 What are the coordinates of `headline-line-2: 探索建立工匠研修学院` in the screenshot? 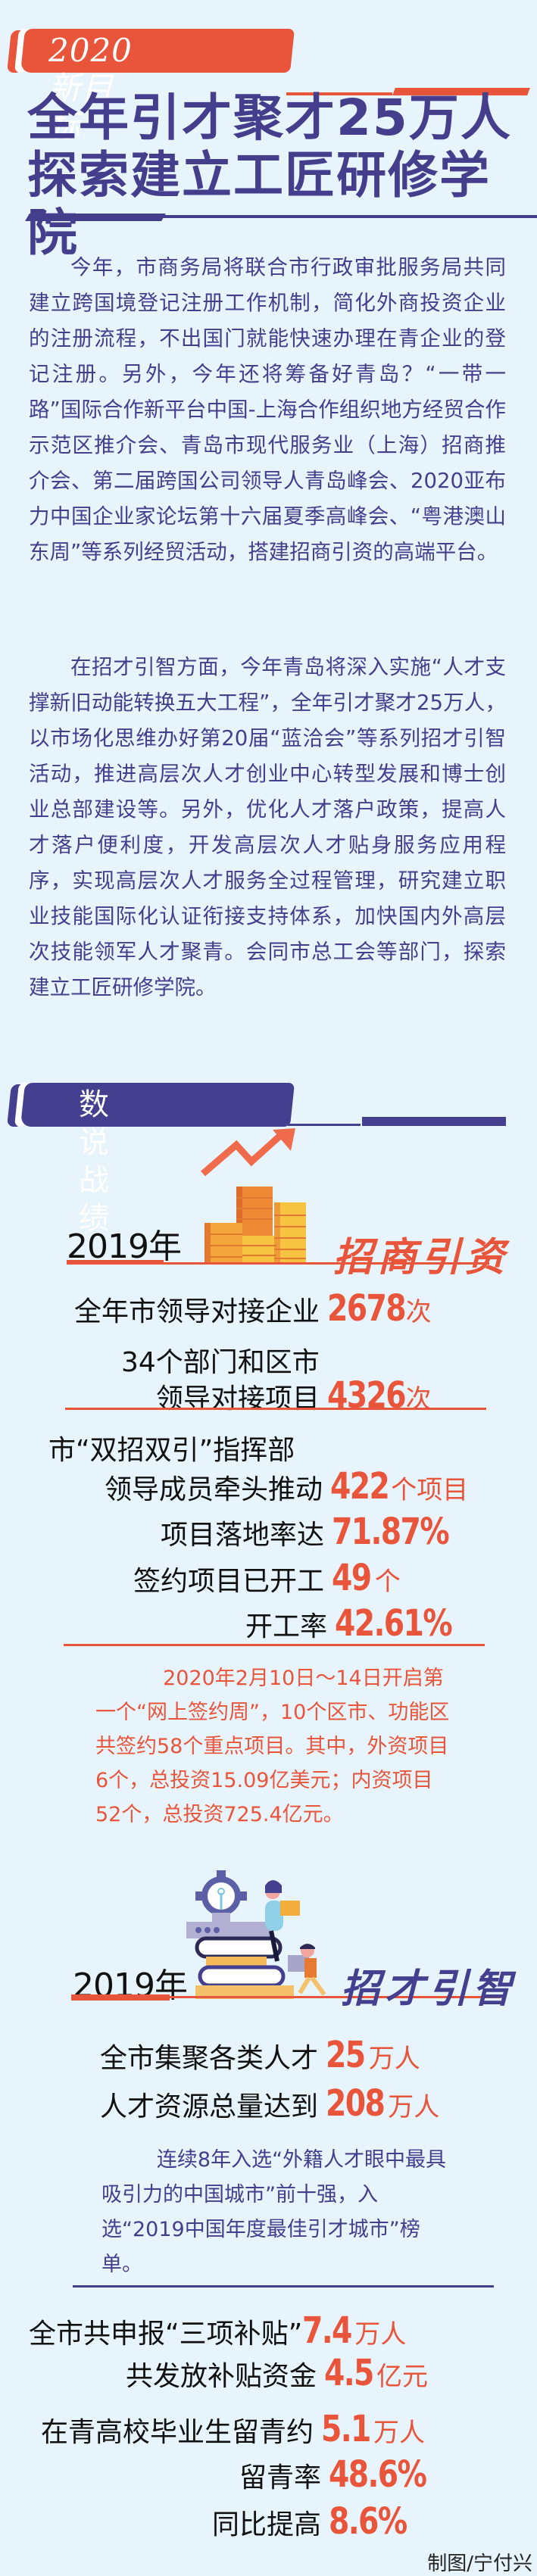 It's located at (259, 204).